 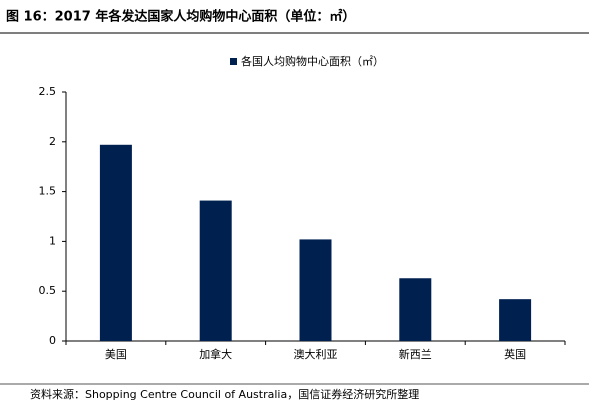 What do you see at coordinates (52, 340) in the screenshot?
I see `y-tick-label: 0` at bounding box center [52, 340].